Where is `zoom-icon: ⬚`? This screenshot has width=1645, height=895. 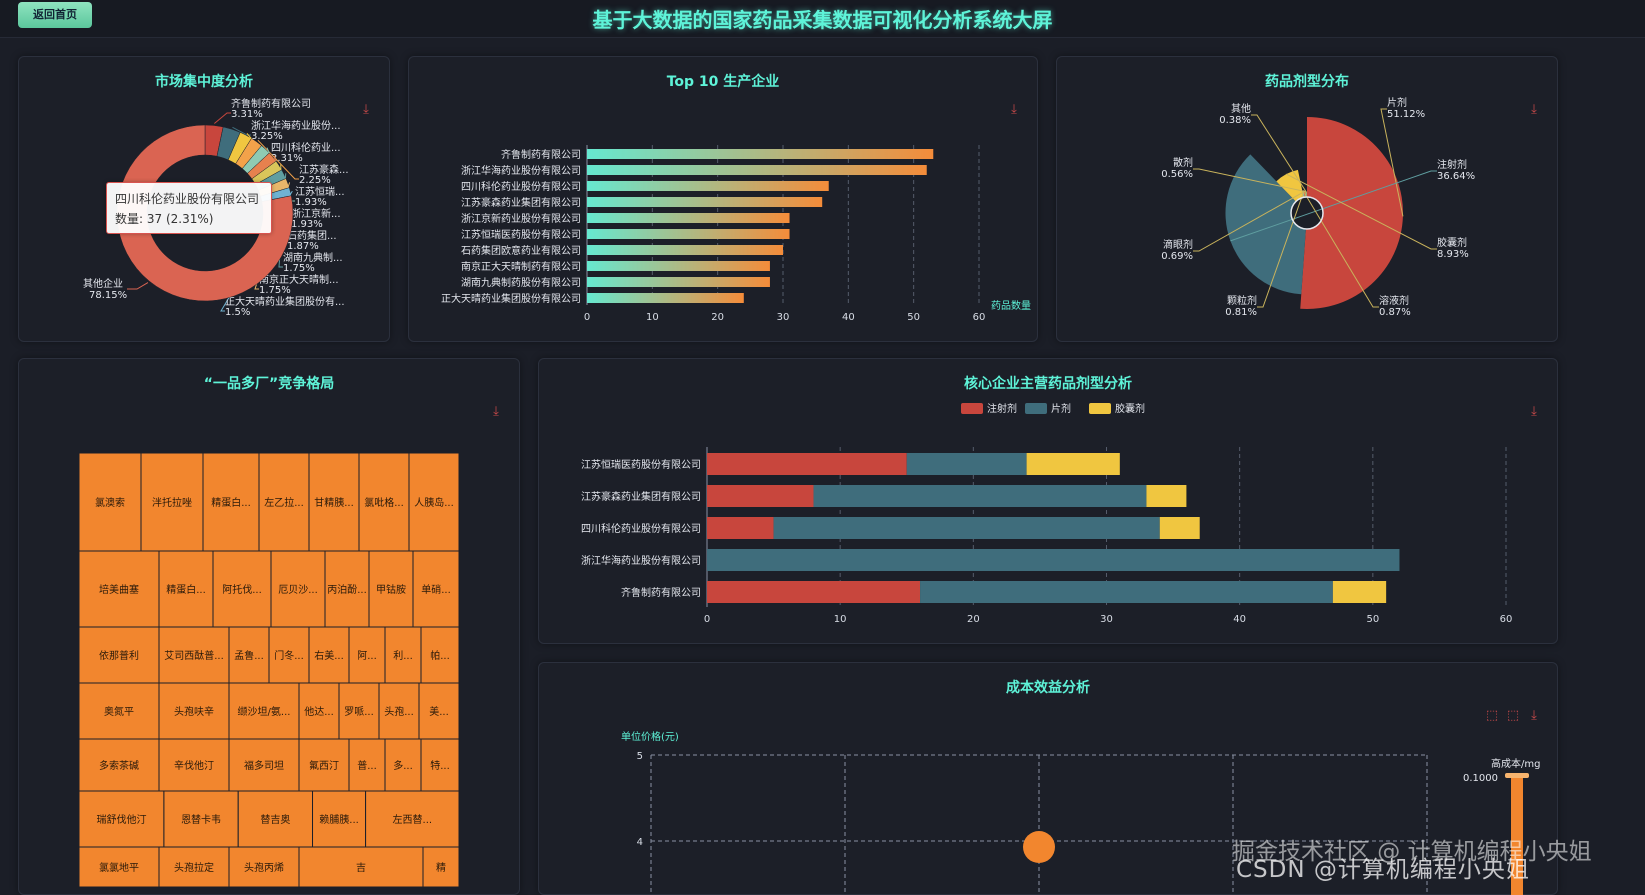
zoom-icon: ⬚ is located at coordinates (1492, 715).